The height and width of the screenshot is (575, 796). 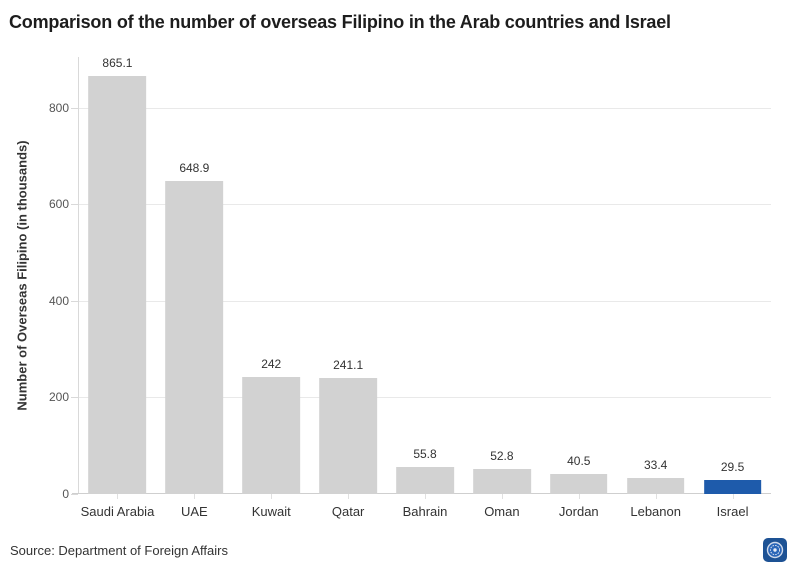 I want to click on y-tick-label-400: 400, so click(x=58, y=300).